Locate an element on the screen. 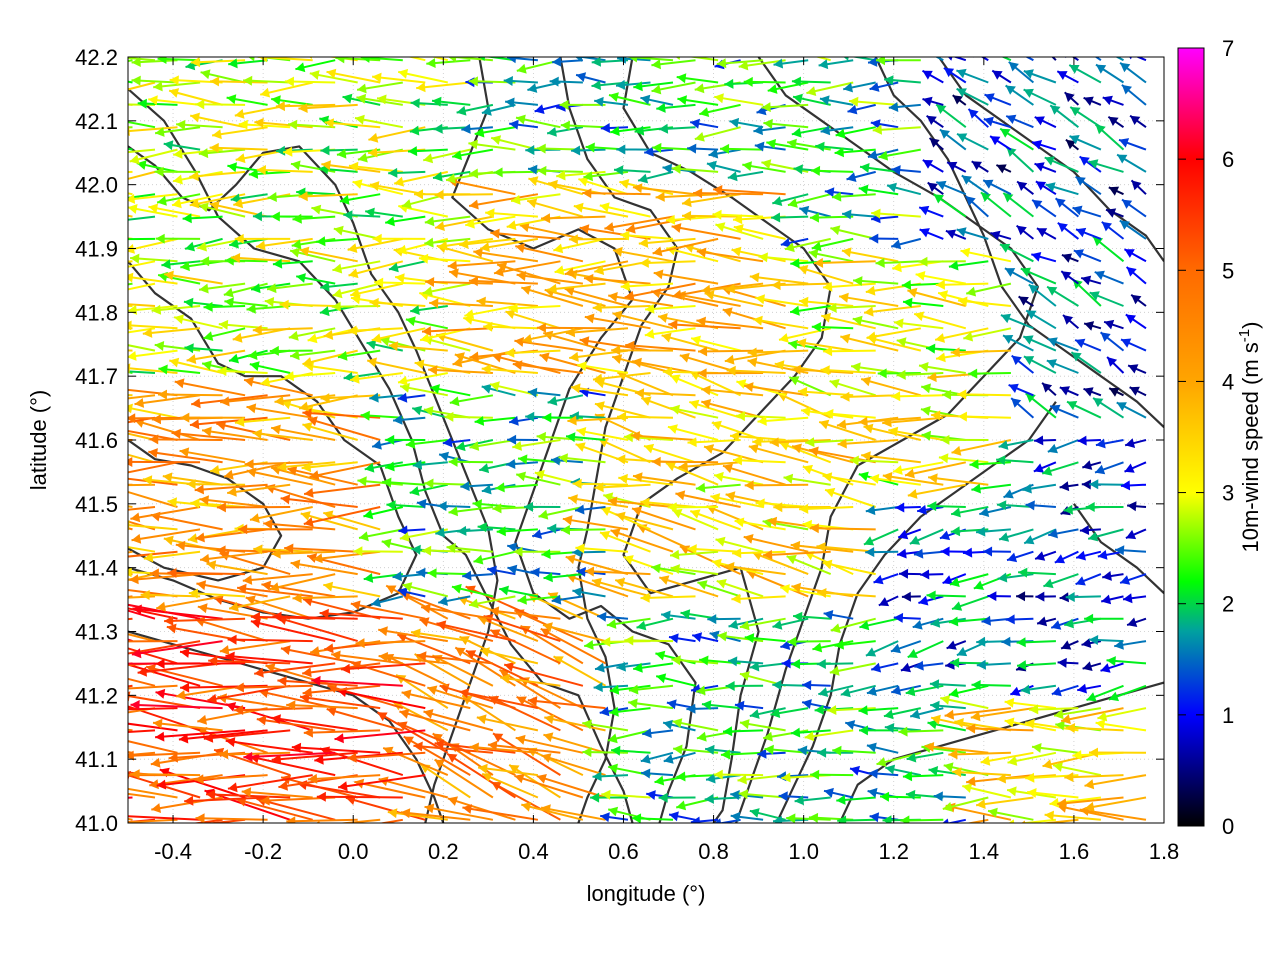 Image resolution: width=1280 pixels, height=960 pixels. y-tick-label: 42.0 is located at coordinates (96, 185).